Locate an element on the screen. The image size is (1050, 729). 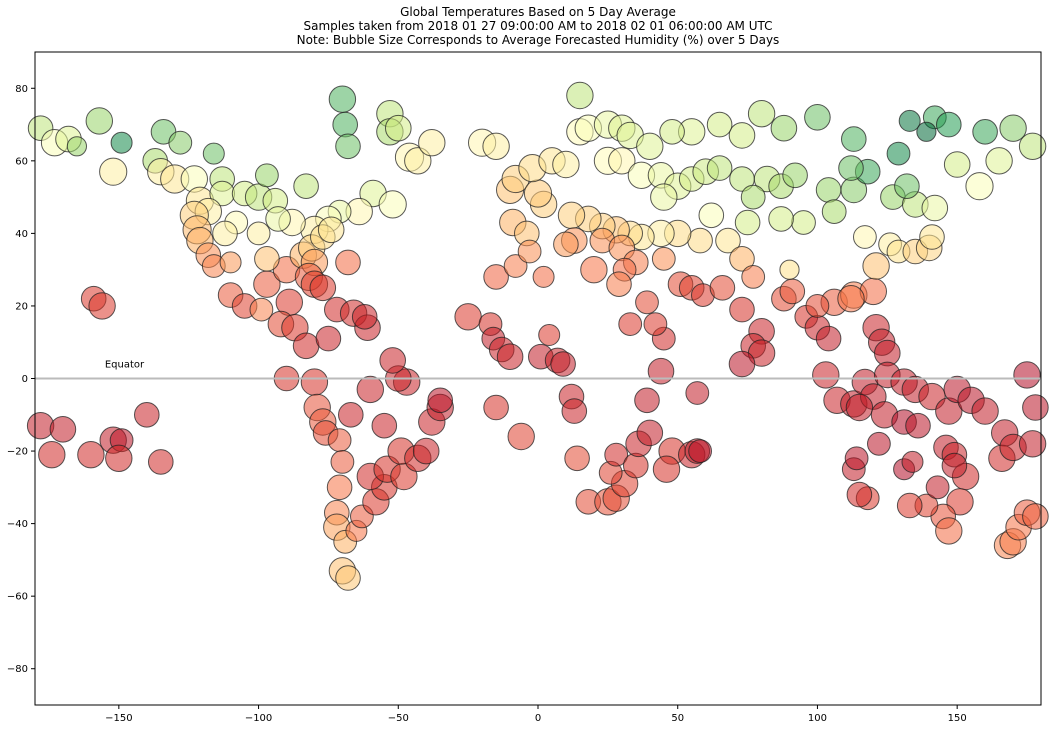
x-tick-label: 100 is located at coordinates (817, 718).